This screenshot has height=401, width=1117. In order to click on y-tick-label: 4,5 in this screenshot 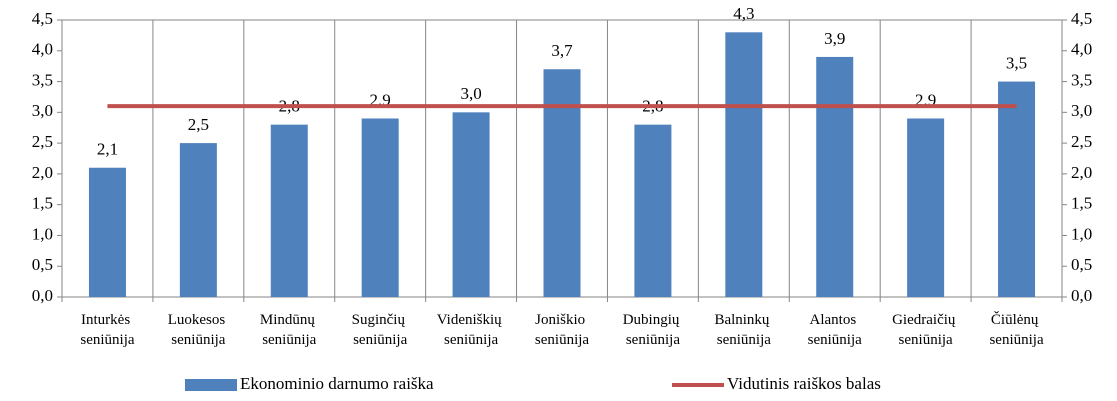, I will do `click(42, 18)`.